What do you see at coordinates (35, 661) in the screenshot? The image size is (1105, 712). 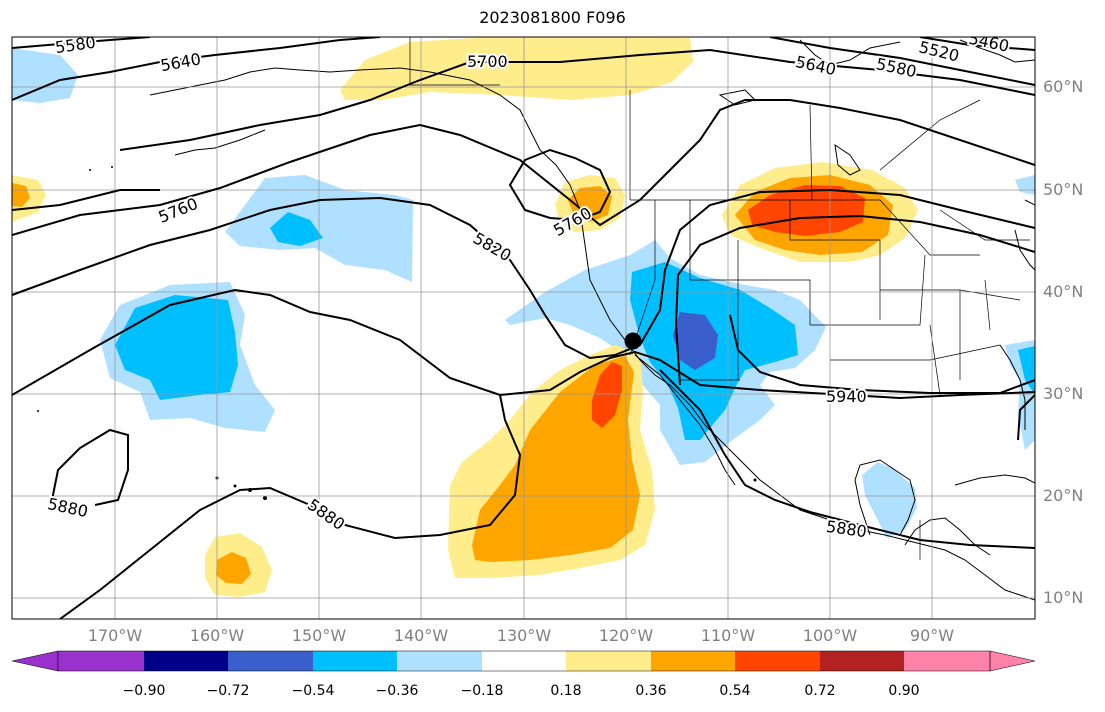 I see `colorbar-extend-min` at bounding box center [35, 661].